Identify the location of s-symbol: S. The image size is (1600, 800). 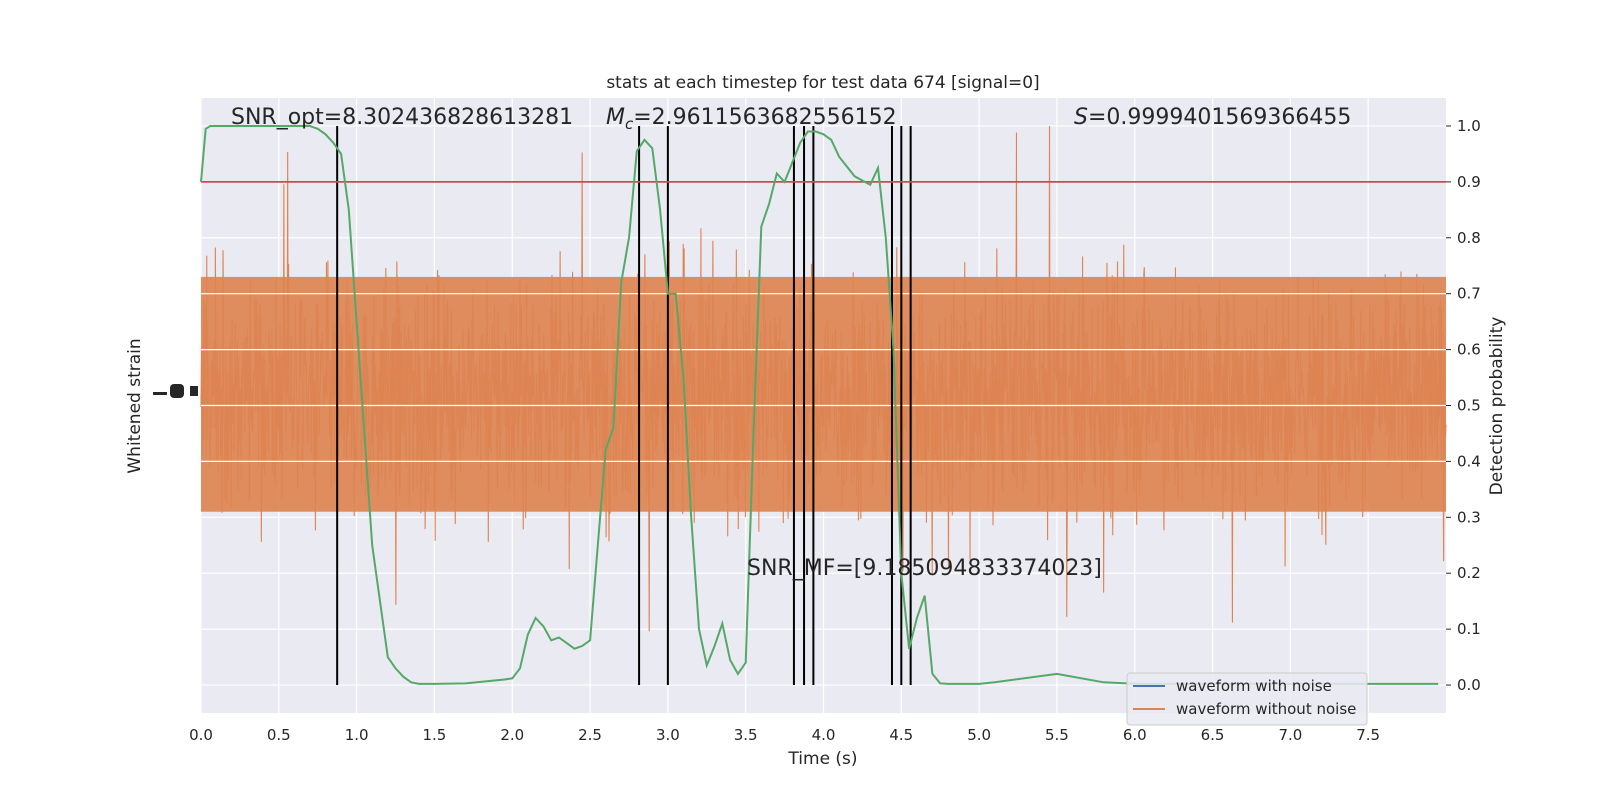
(1081, 117).